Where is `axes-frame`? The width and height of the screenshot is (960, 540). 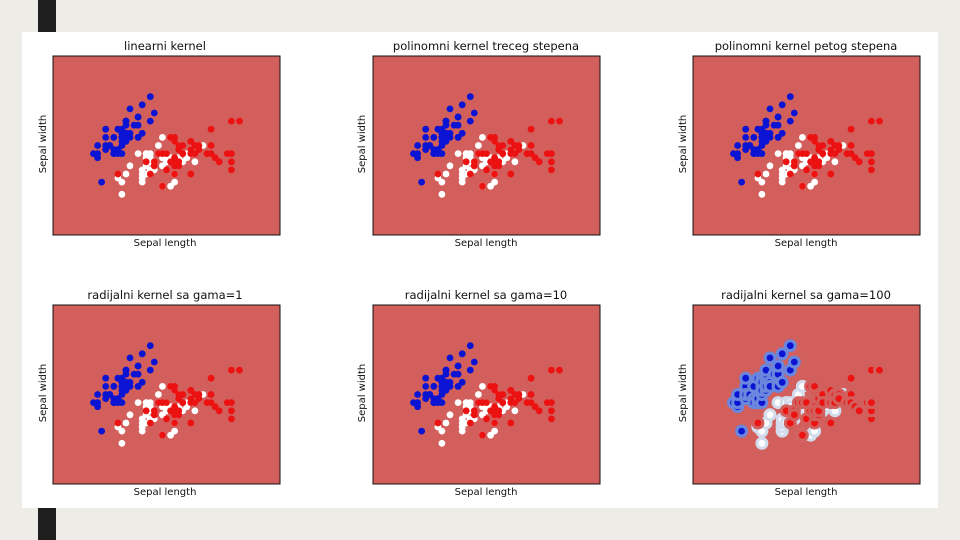
axes-frame is located at coordinates (166, 145).